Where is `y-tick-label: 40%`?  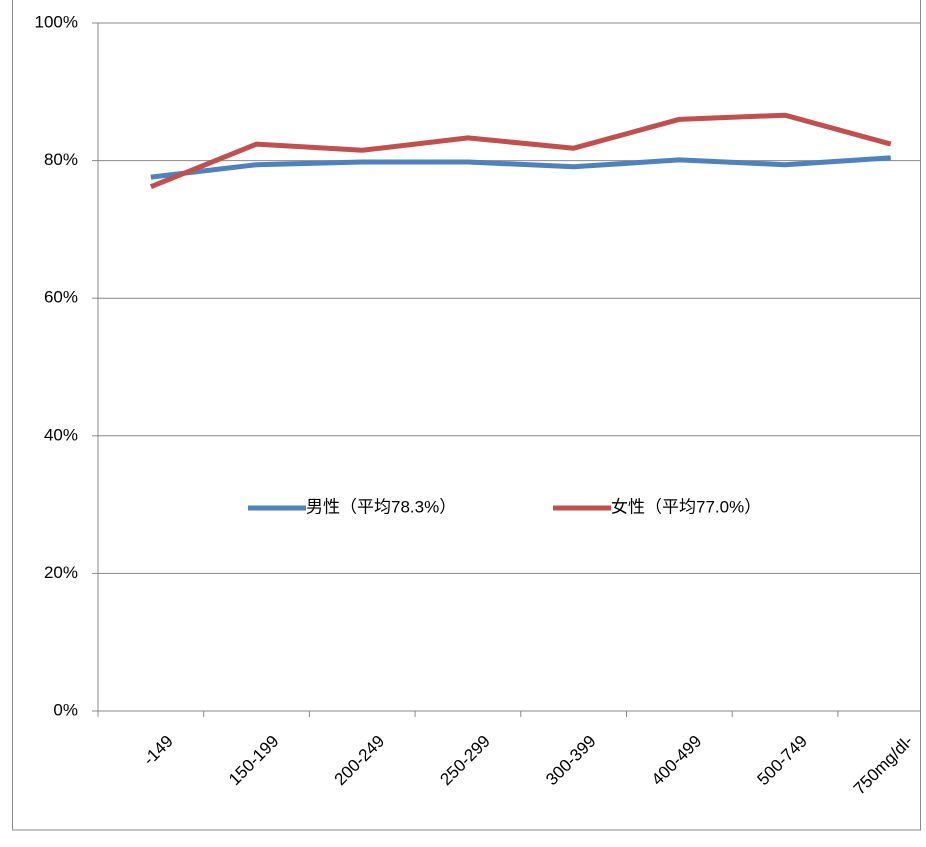
y-tick-label: 40% is located at coordinates (61, 434).